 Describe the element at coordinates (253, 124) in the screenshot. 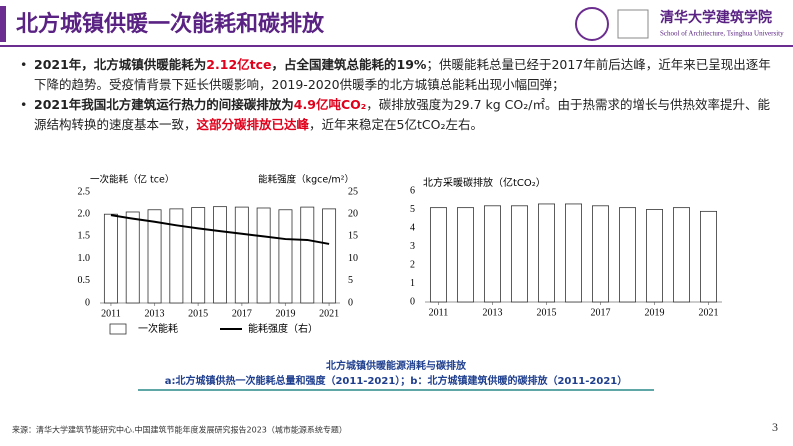

I see `bullet-text: 这部分碳排放已达峰` at that location.